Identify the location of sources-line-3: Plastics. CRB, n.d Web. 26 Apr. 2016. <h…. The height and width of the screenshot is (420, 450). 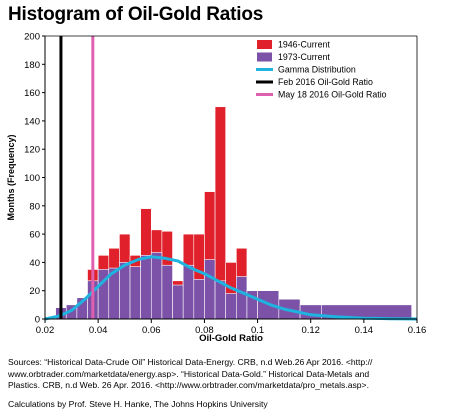
(188, 385).